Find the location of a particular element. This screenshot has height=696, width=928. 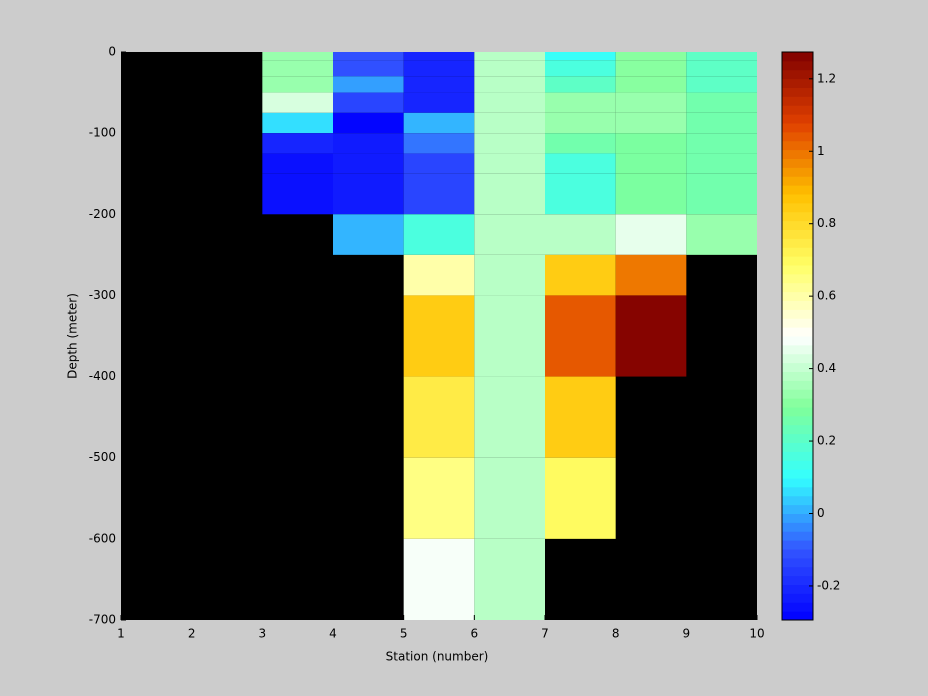

x-tick-label: 5 is located at coordinates (404, 634).